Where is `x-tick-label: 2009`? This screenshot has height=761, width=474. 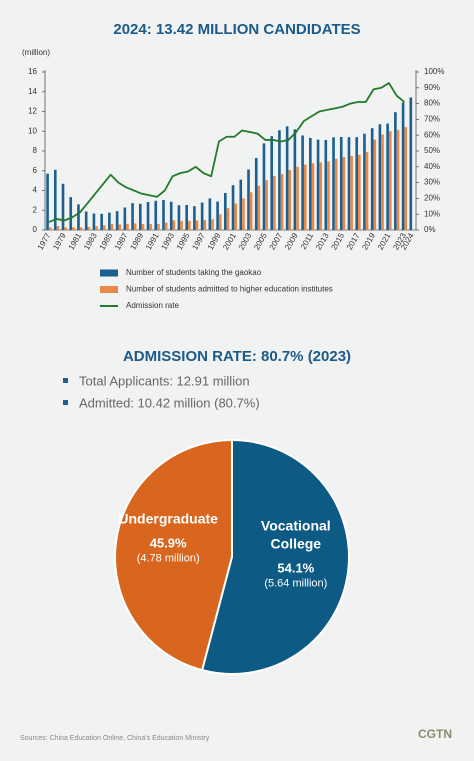
x-tick-label: 2009 is located at coordinates (291, 241).